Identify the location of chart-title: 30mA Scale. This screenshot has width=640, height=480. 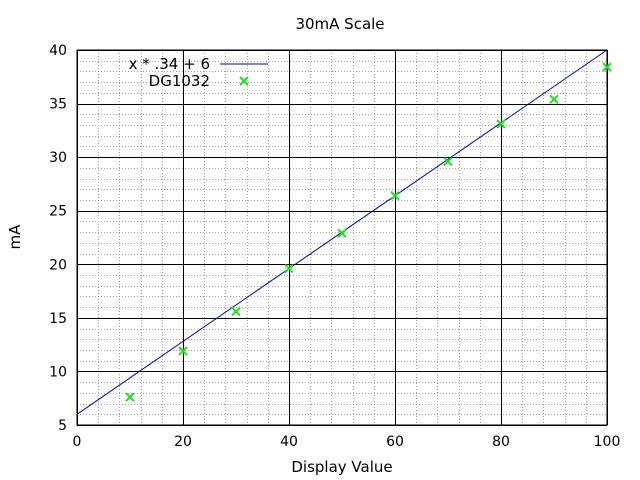
(339, 24).